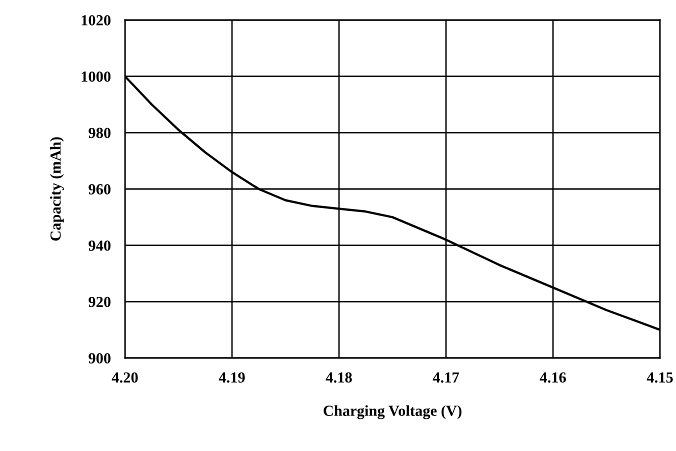 The image size is (676, 451). I want to click on x-tick-label: 4.20, so click(125, 377).